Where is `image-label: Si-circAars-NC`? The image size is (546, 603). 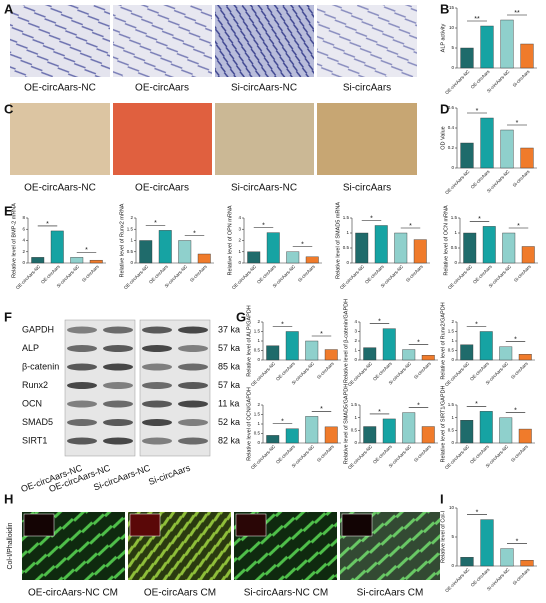 image-label: Si-circAars-NC is located at coordinates (264, 188).